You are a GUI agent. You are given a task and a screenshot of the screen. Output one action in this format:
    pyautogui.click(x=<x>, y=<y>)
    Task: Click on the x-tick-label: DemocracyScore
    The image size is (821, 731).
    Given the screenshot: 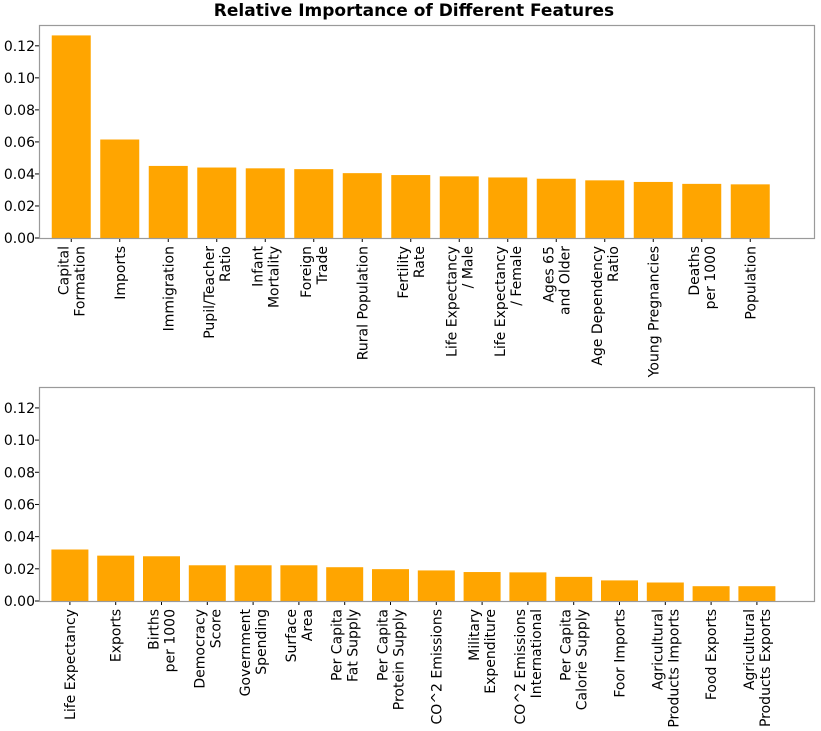 What is the action you would take?
    pyautogui.click(x=208, y=649)
    